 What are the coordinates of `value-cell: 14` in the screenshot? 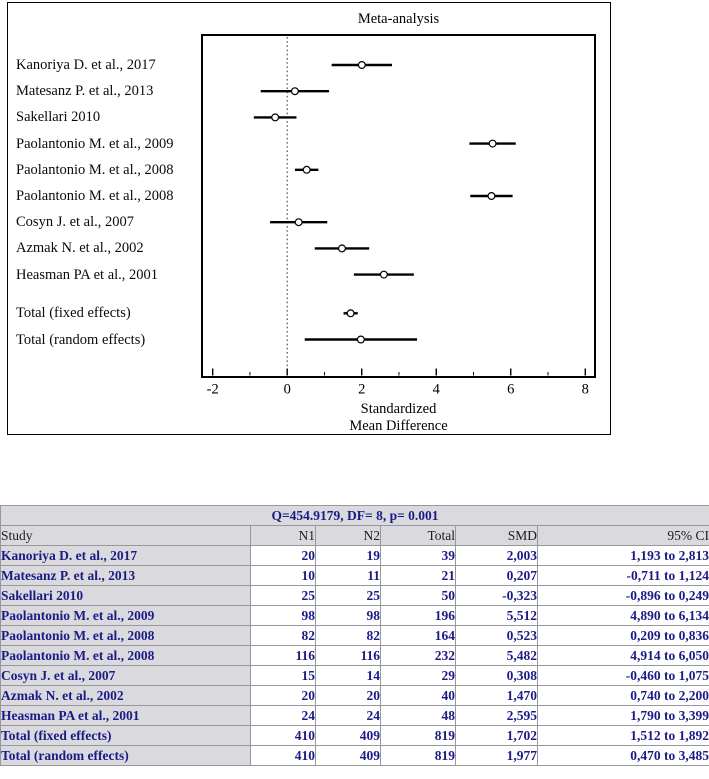 It's located at (348, 675).